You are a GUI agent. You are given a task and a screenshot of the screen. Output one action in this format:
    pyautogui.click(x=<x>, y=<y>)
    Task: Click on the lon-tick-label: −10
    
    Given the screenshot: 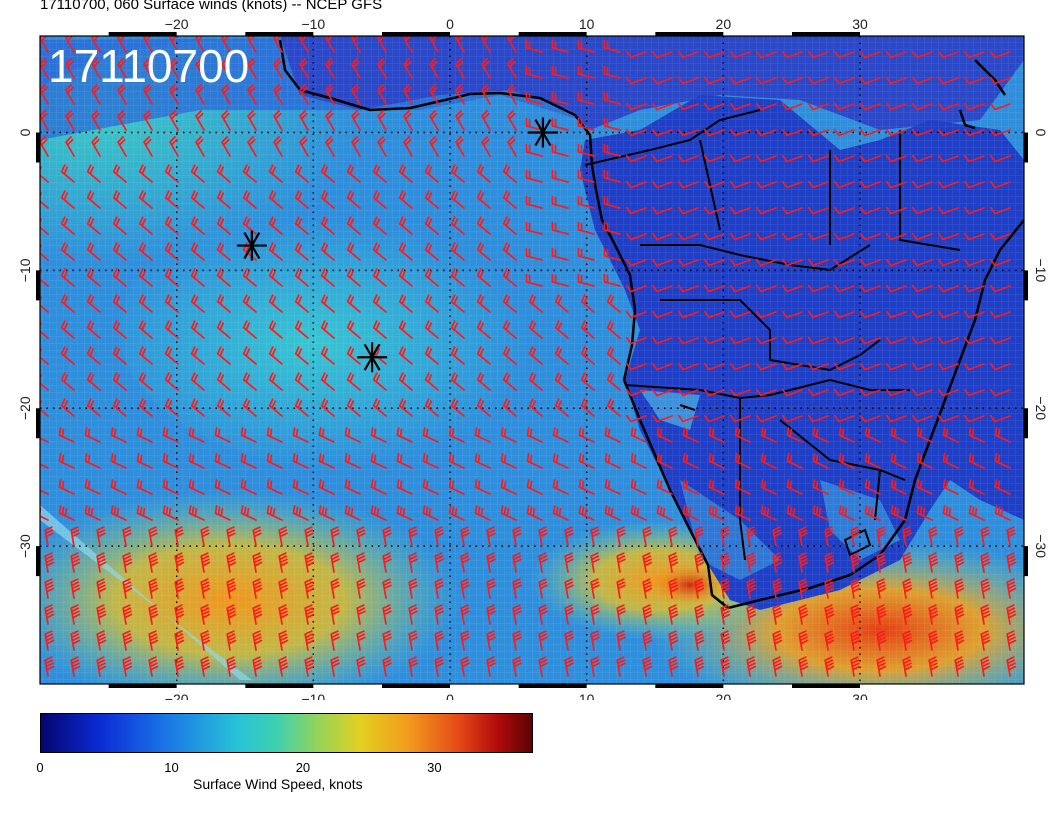 What is the action you would take?
    pyautogui.click(x=313, y=695)
    